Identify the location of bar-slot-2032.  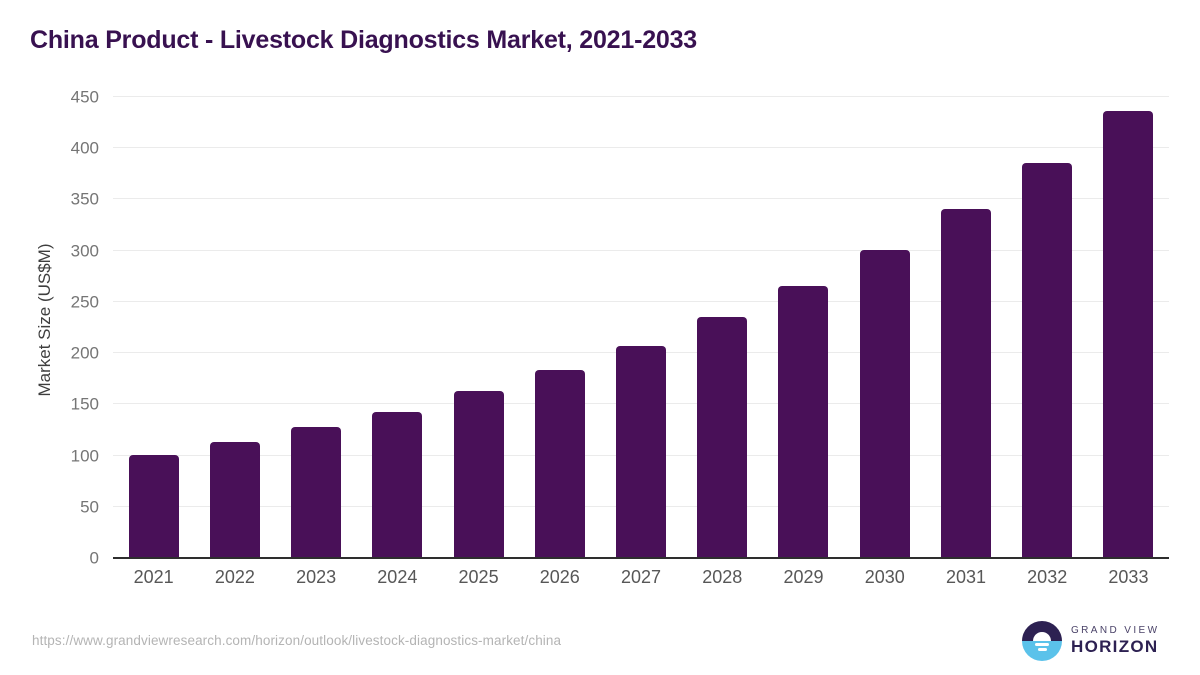
(1047, 327).